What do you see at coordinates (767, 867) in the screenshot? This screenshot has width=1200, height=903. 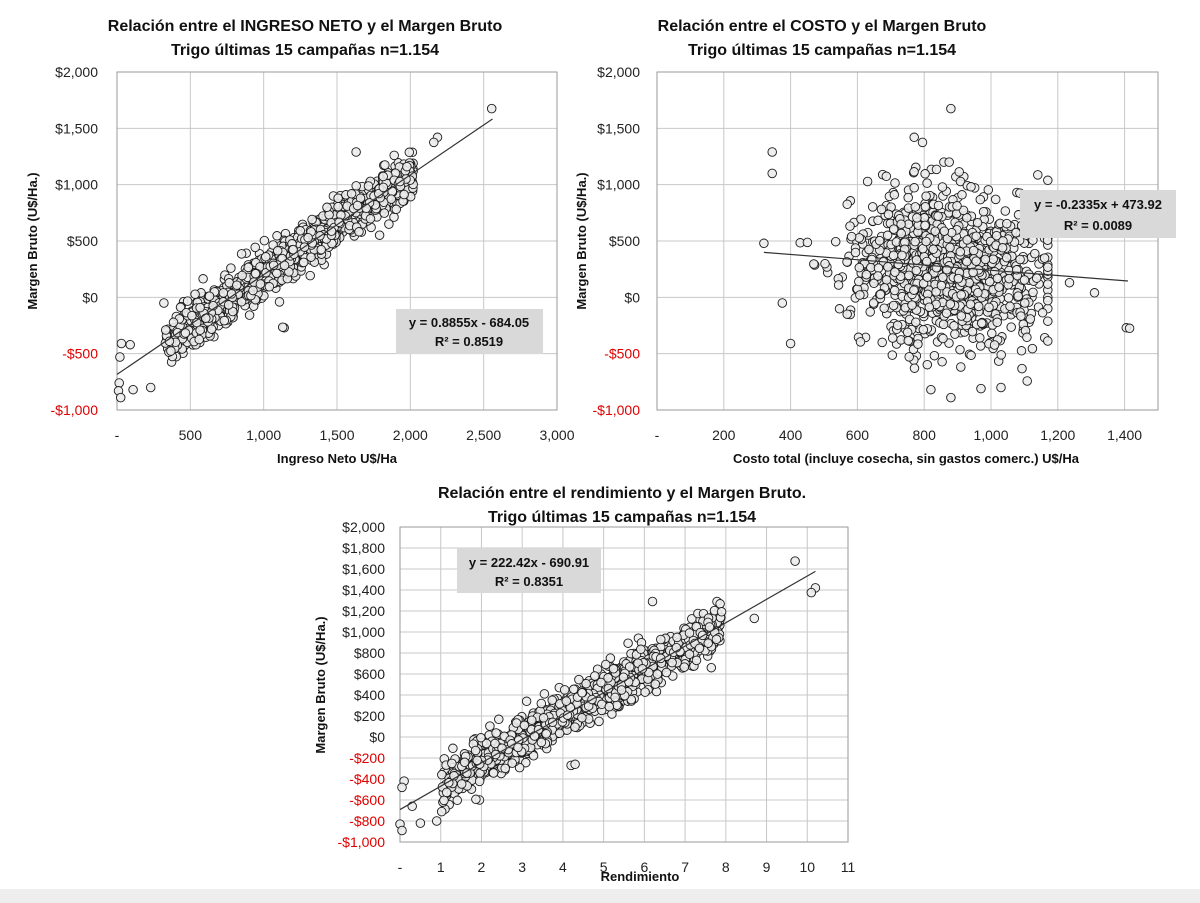 I see `x-tick-label: 9` at bounding box center [767, 867].